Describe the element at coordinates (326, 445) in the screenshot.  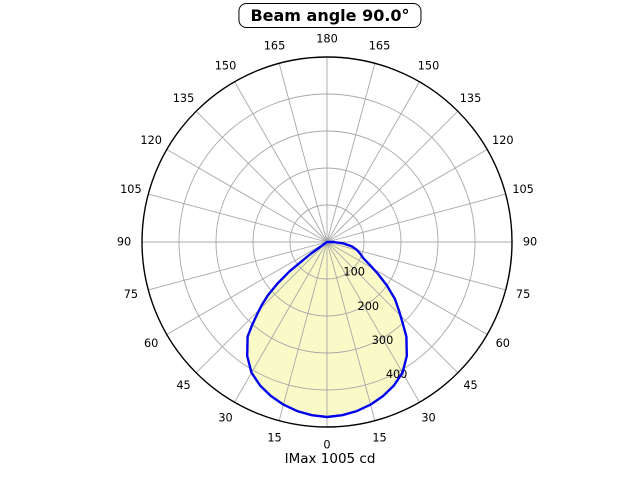
I see `angle-tick-label: 0` at that location.